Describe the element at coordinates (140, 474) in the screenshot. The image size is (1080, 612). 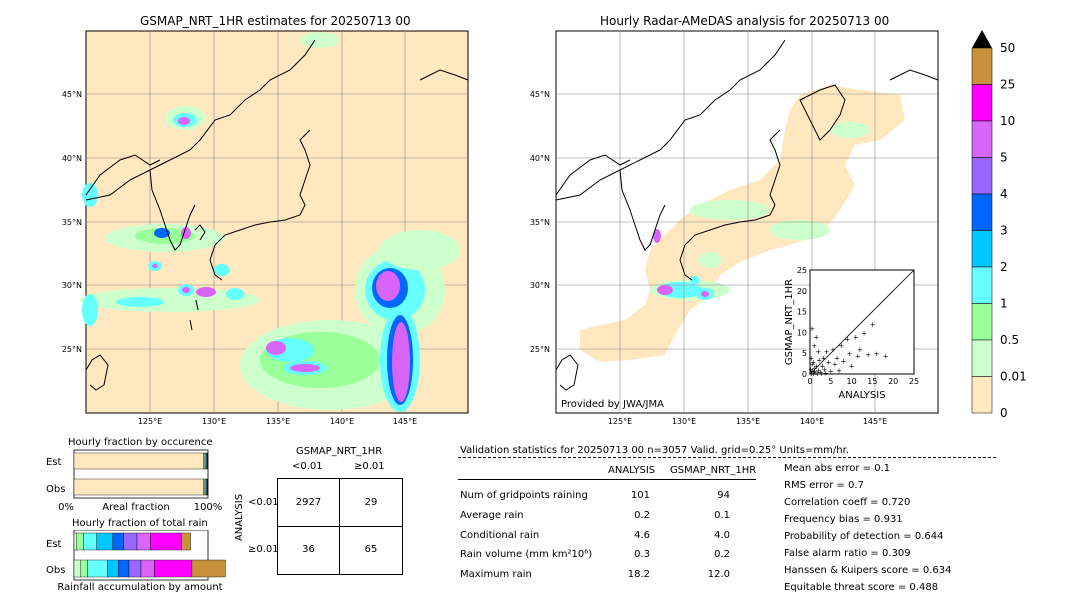
I see `occurrence-bars` at that location.